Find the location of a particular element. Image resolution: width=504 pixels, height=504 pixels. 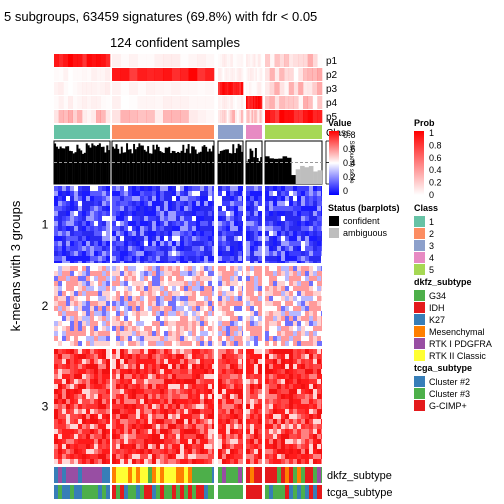

prob-track-p2-cell is located at coordinates (261, 74).